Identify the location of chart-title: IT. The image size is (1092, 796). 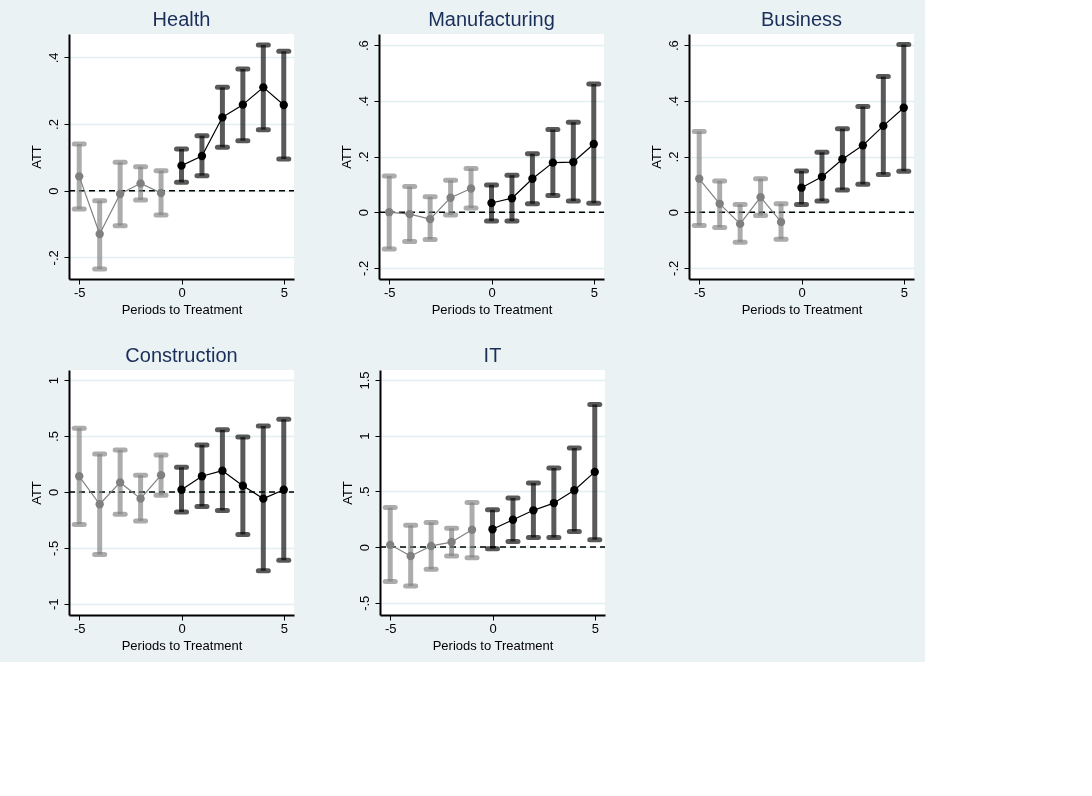
(492, 355).